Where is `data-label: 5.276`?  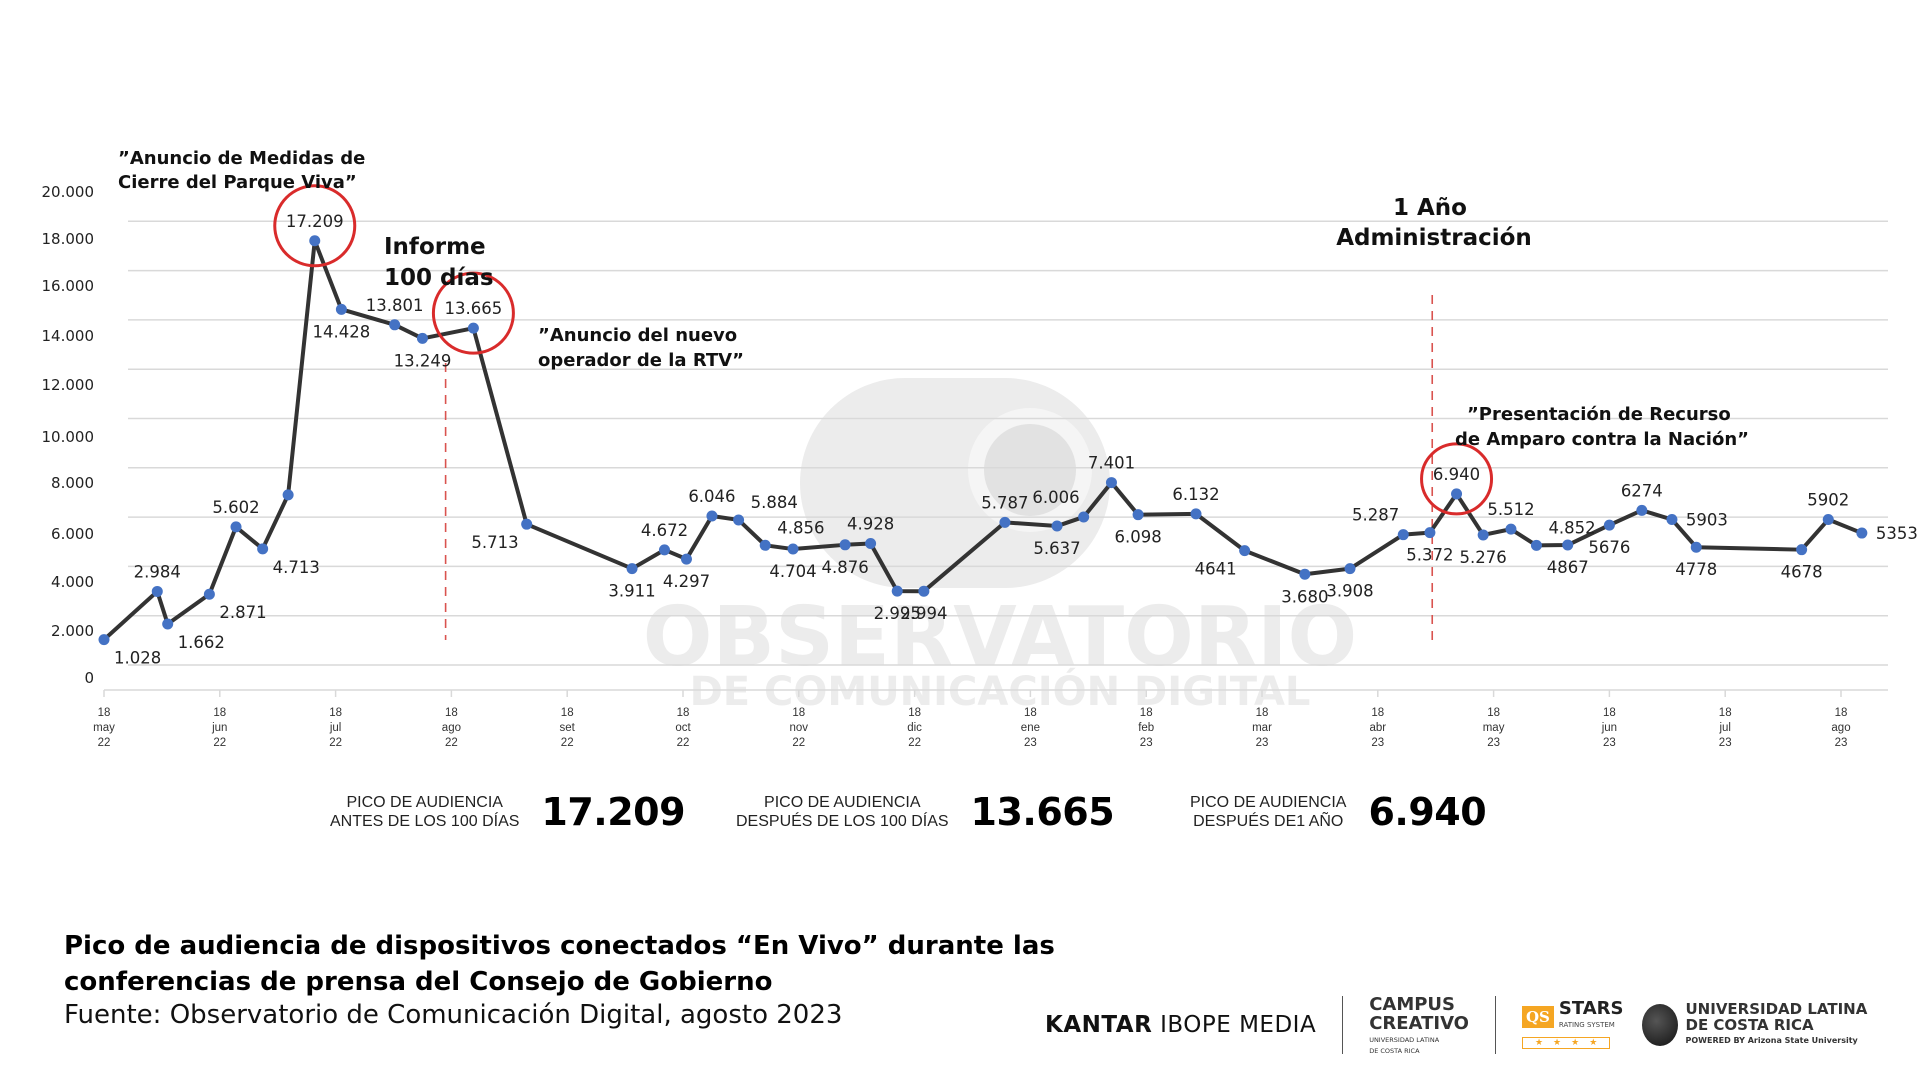 data-label: 5.276 is located at coordinates (1483, 557).